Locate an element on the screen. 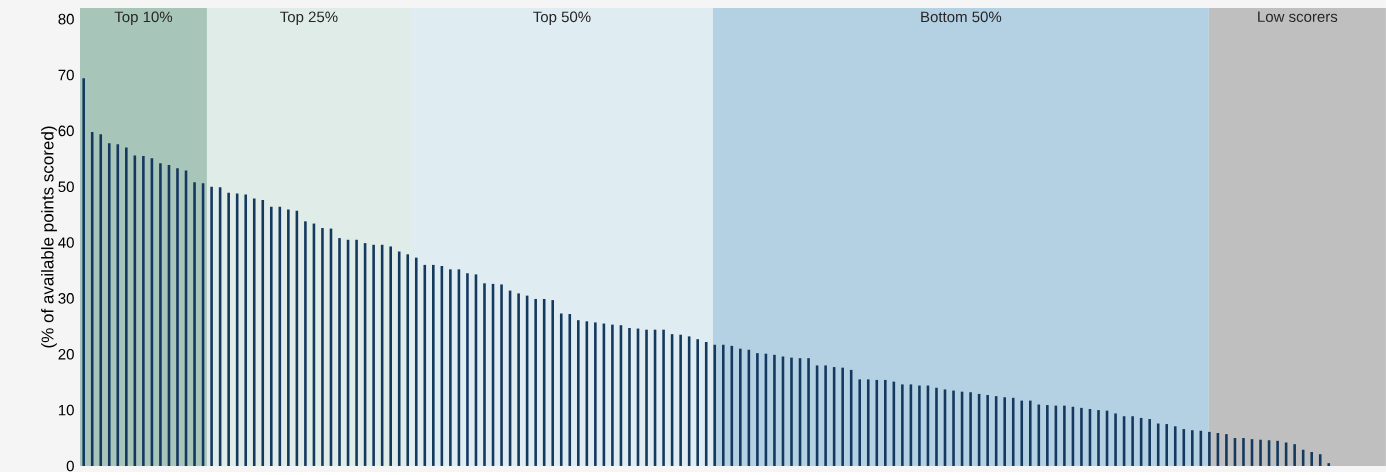 Image resolution: width=1386 pixels, height=475 pixels. y-tick-label: 0 is located at coordinates (70, 466).